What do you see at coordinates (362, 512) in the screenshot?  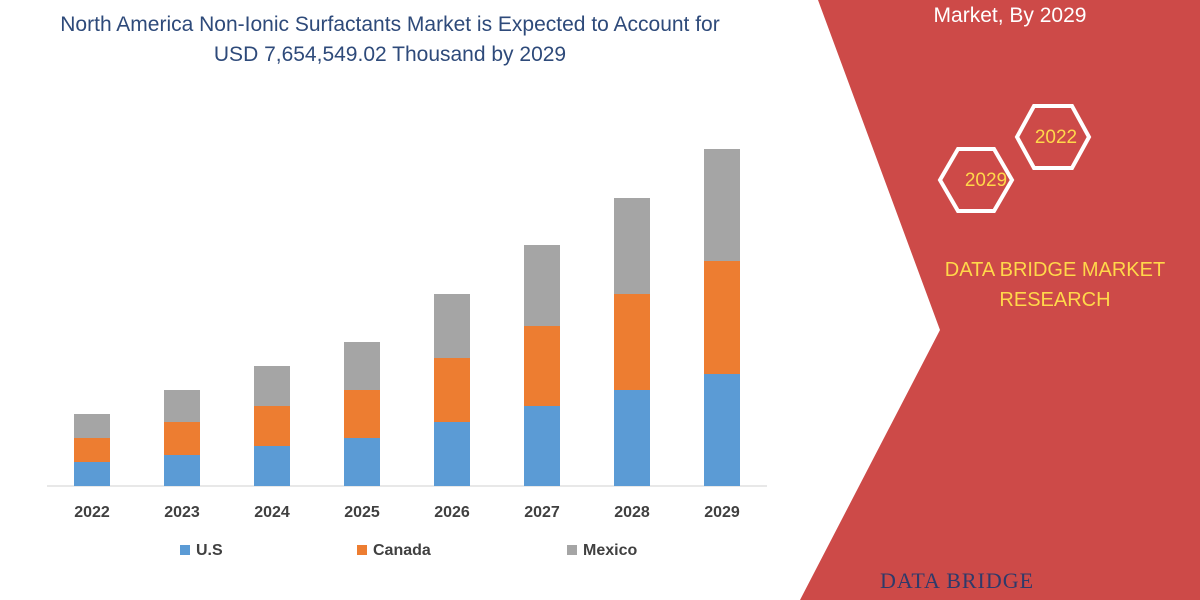 I see `x-tick-label: 2025` at bounding box center [362, 512].